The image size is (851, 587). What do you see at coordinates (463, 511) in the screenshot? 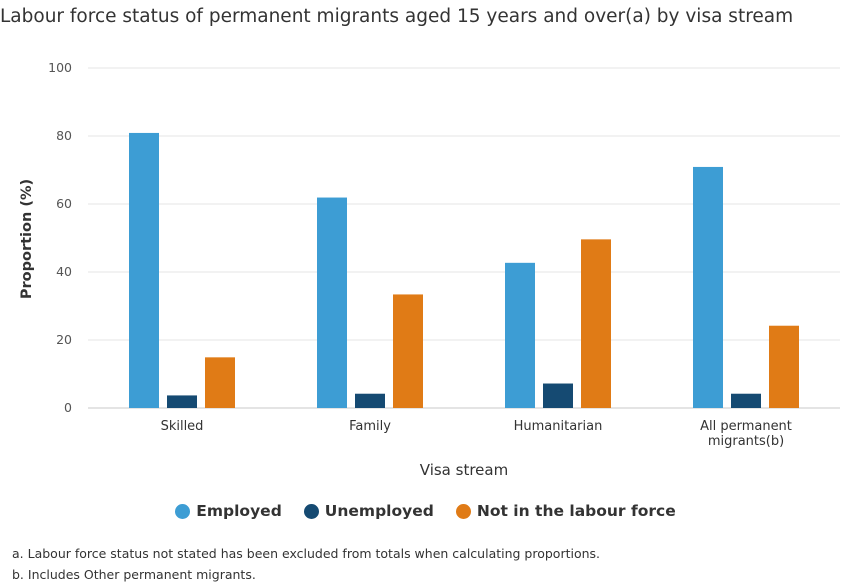
I see `legend-swatch-not-in-labour-force` at bounding box center [463, 511].